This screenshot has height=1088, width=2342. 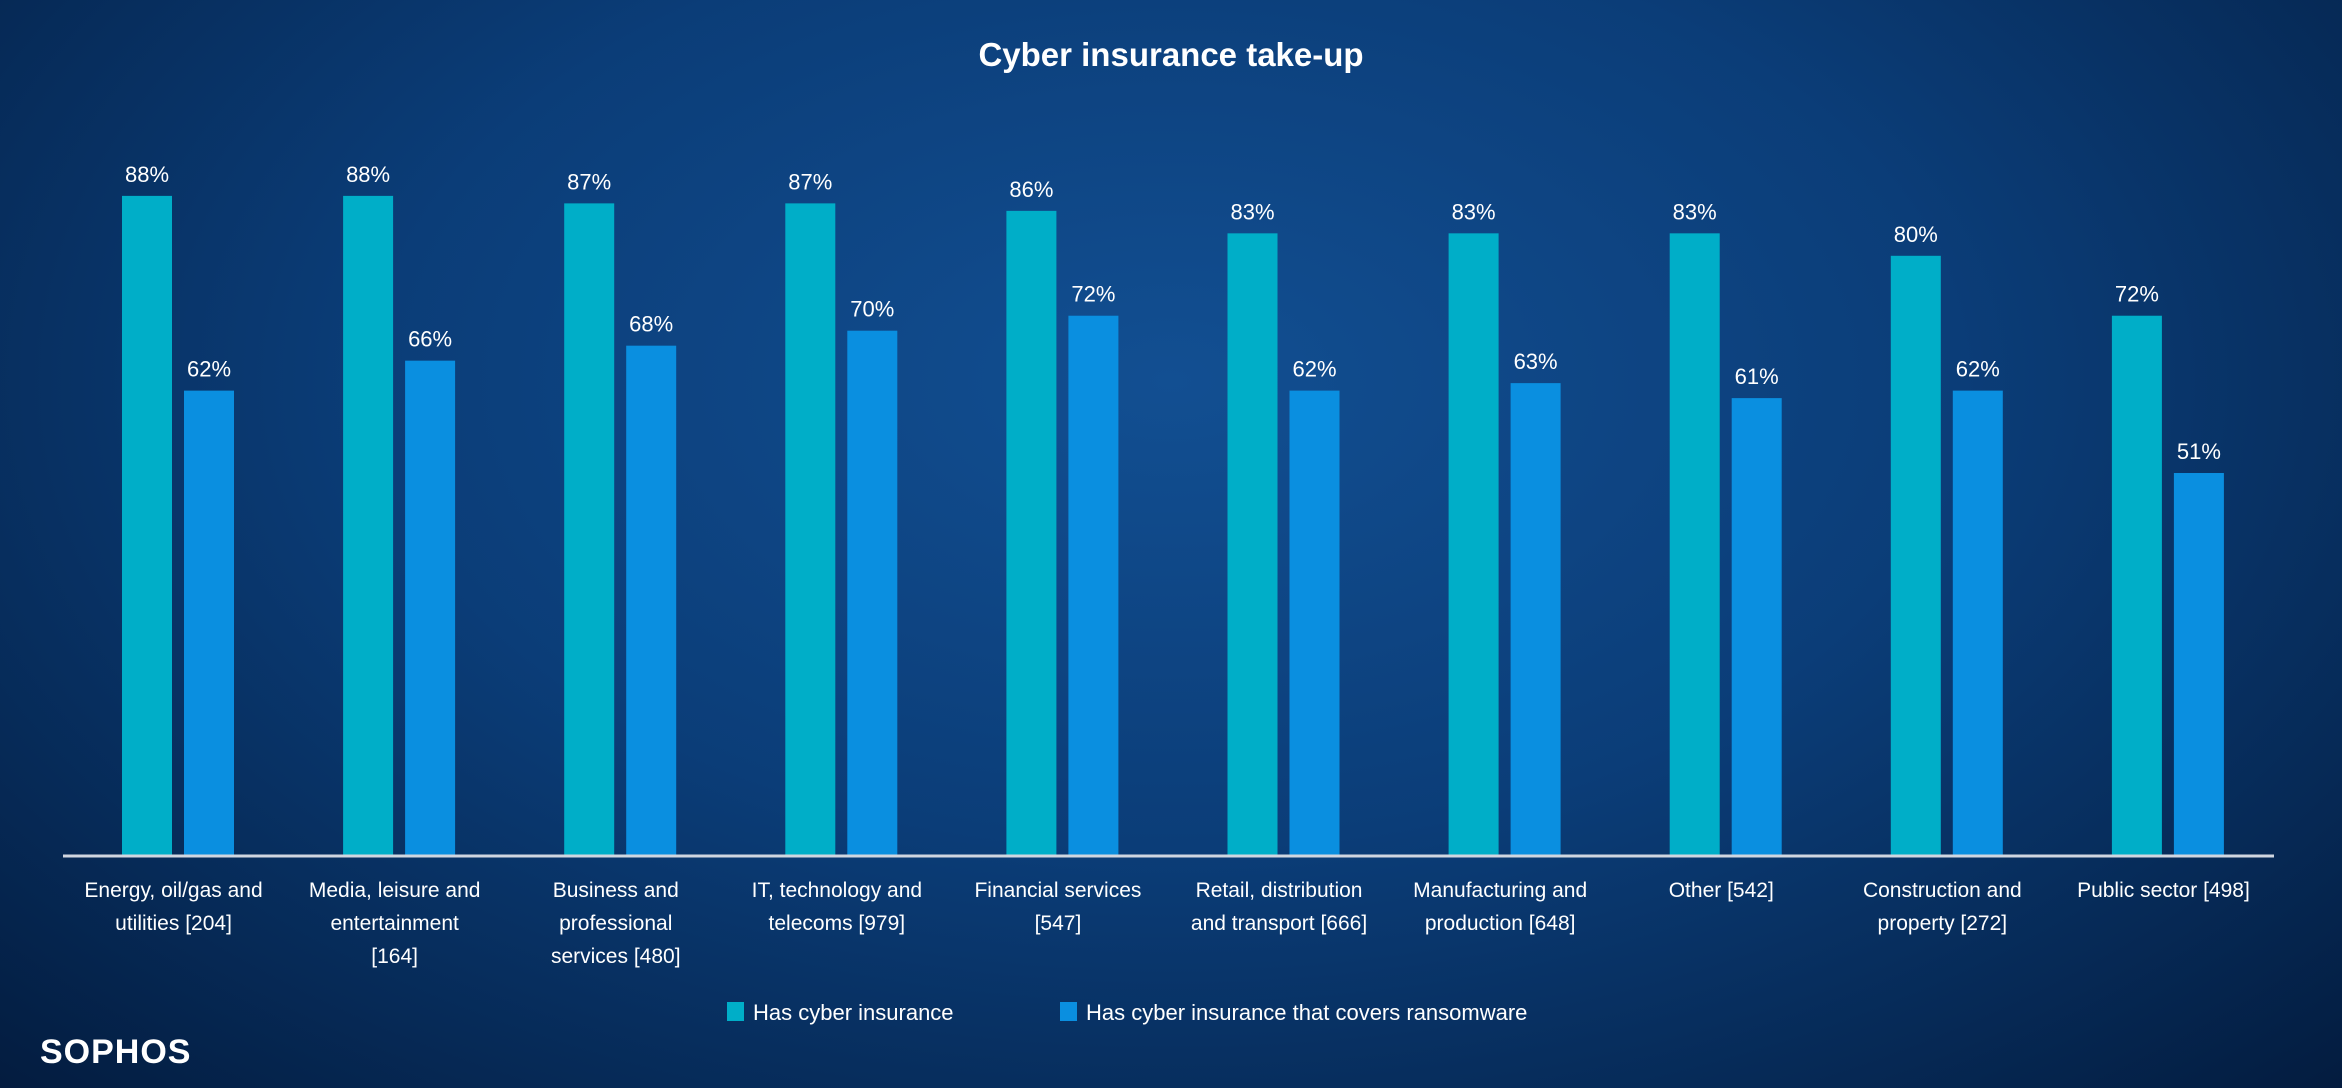 I want to click on category-label: Business and professional services [480], so click(x=616, y=923).